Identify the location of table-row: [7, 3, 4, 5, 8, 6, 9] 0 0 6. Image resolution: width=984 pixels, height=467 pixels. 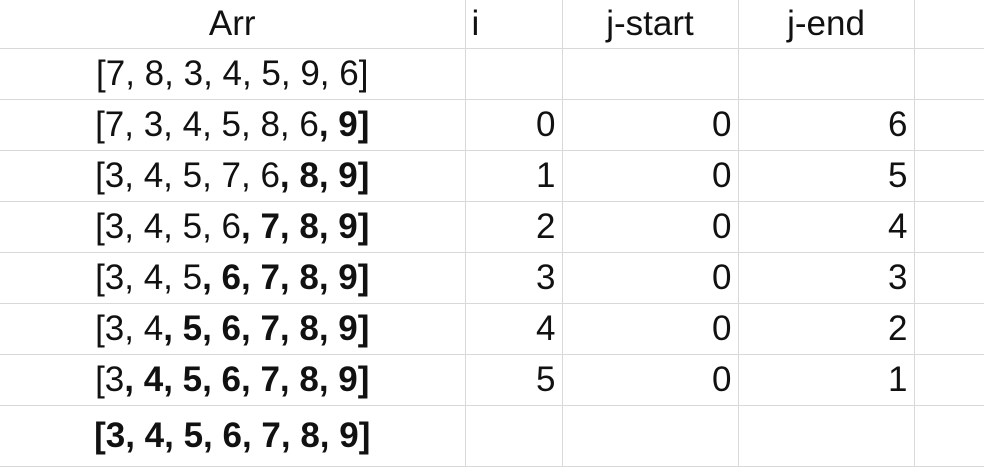
(492, 125).